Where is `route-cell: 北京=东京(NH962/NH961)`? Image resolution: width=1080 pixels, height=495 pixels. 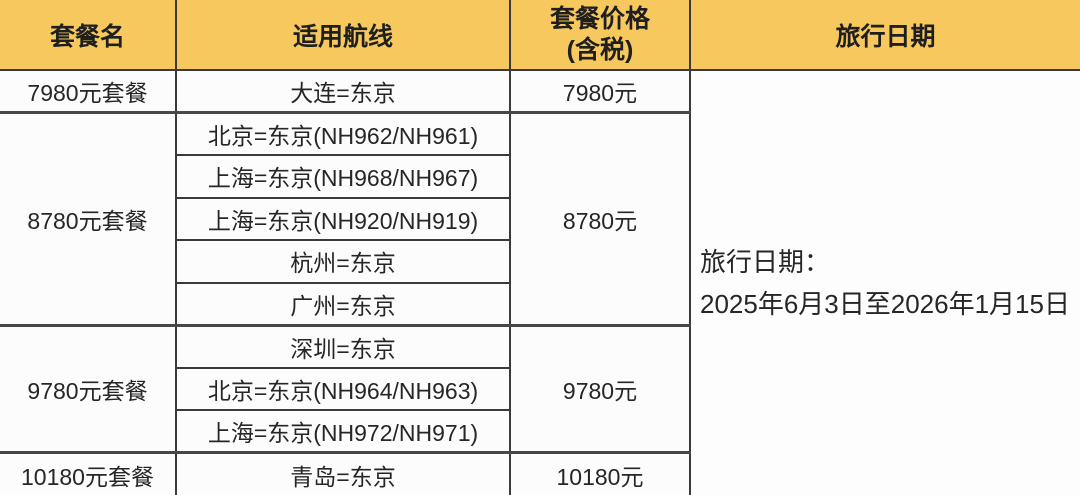 route-cell: 北京=东京(NH962/NH961) is located at coordinates (343, 133).